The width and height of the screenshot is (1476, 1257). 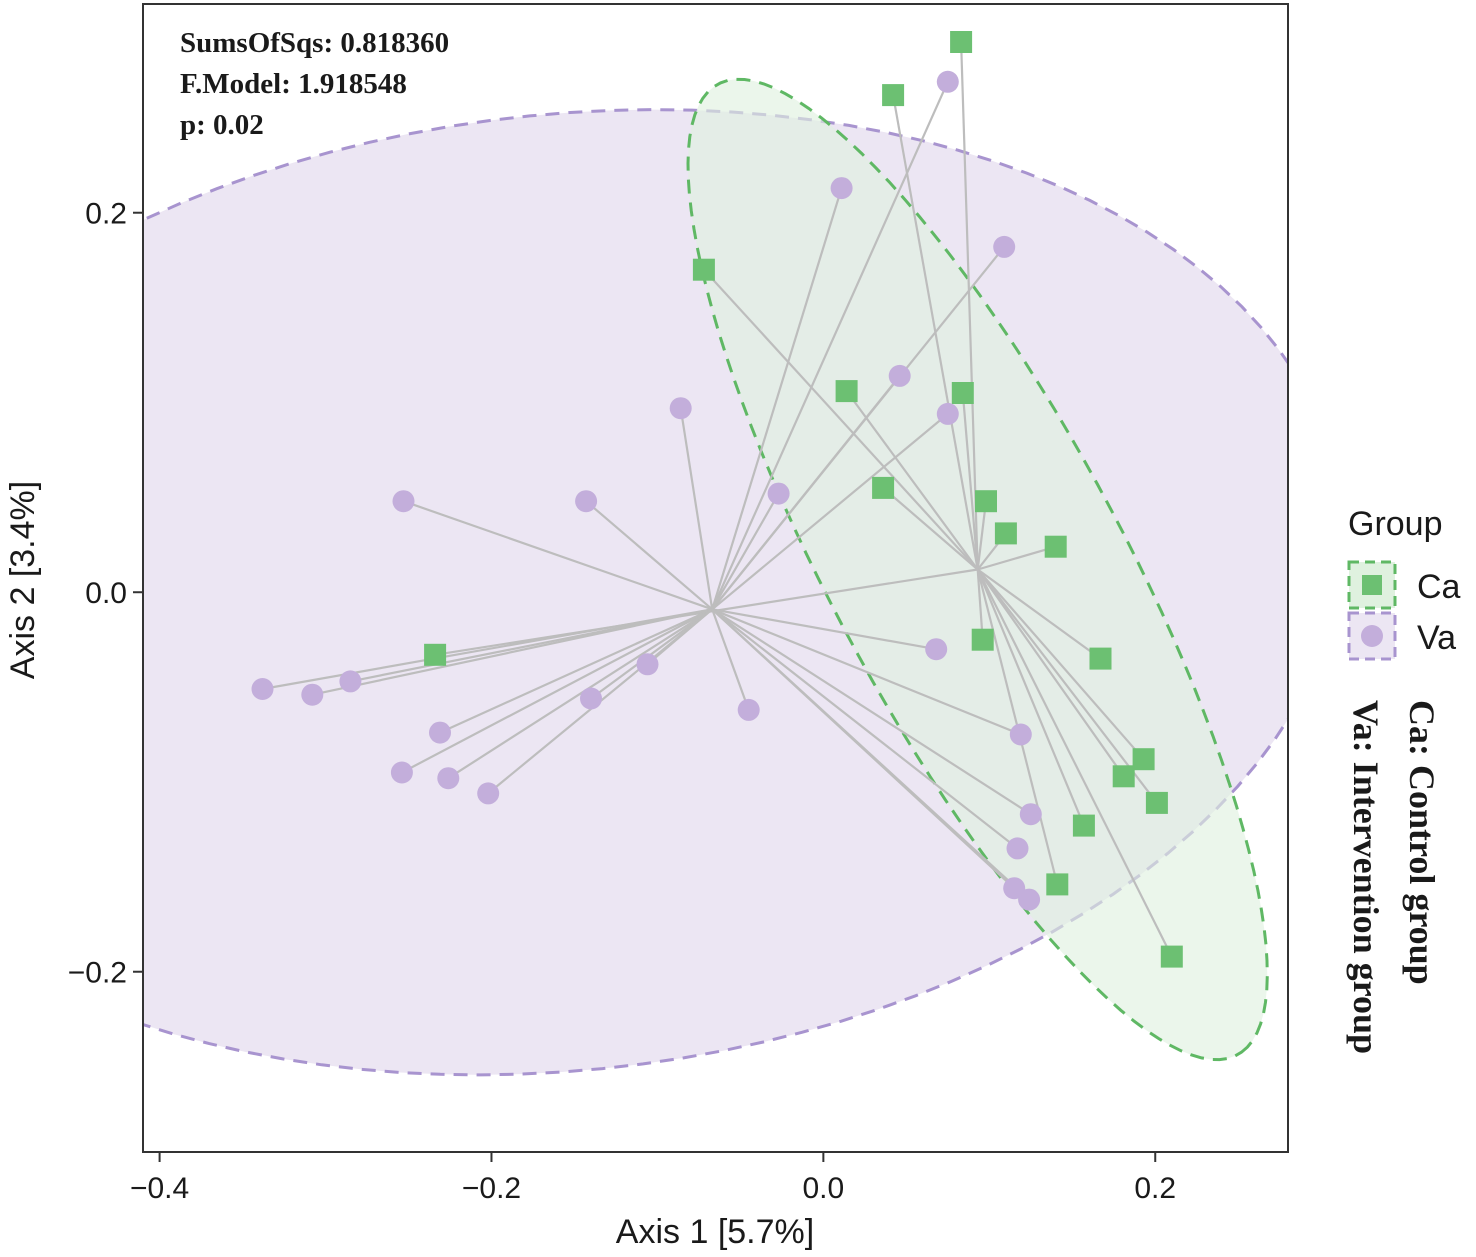 I want to click on legend-square-icon, so click(x=1372, y=585).